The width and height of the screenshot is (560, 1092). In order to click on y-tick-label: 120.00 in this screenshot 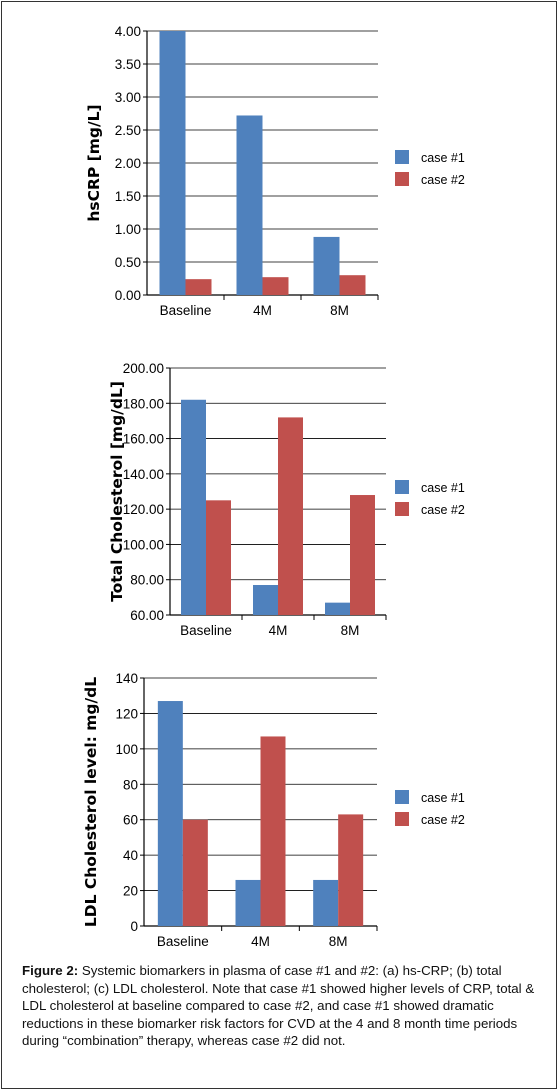, I will do `click(143, 509)`.